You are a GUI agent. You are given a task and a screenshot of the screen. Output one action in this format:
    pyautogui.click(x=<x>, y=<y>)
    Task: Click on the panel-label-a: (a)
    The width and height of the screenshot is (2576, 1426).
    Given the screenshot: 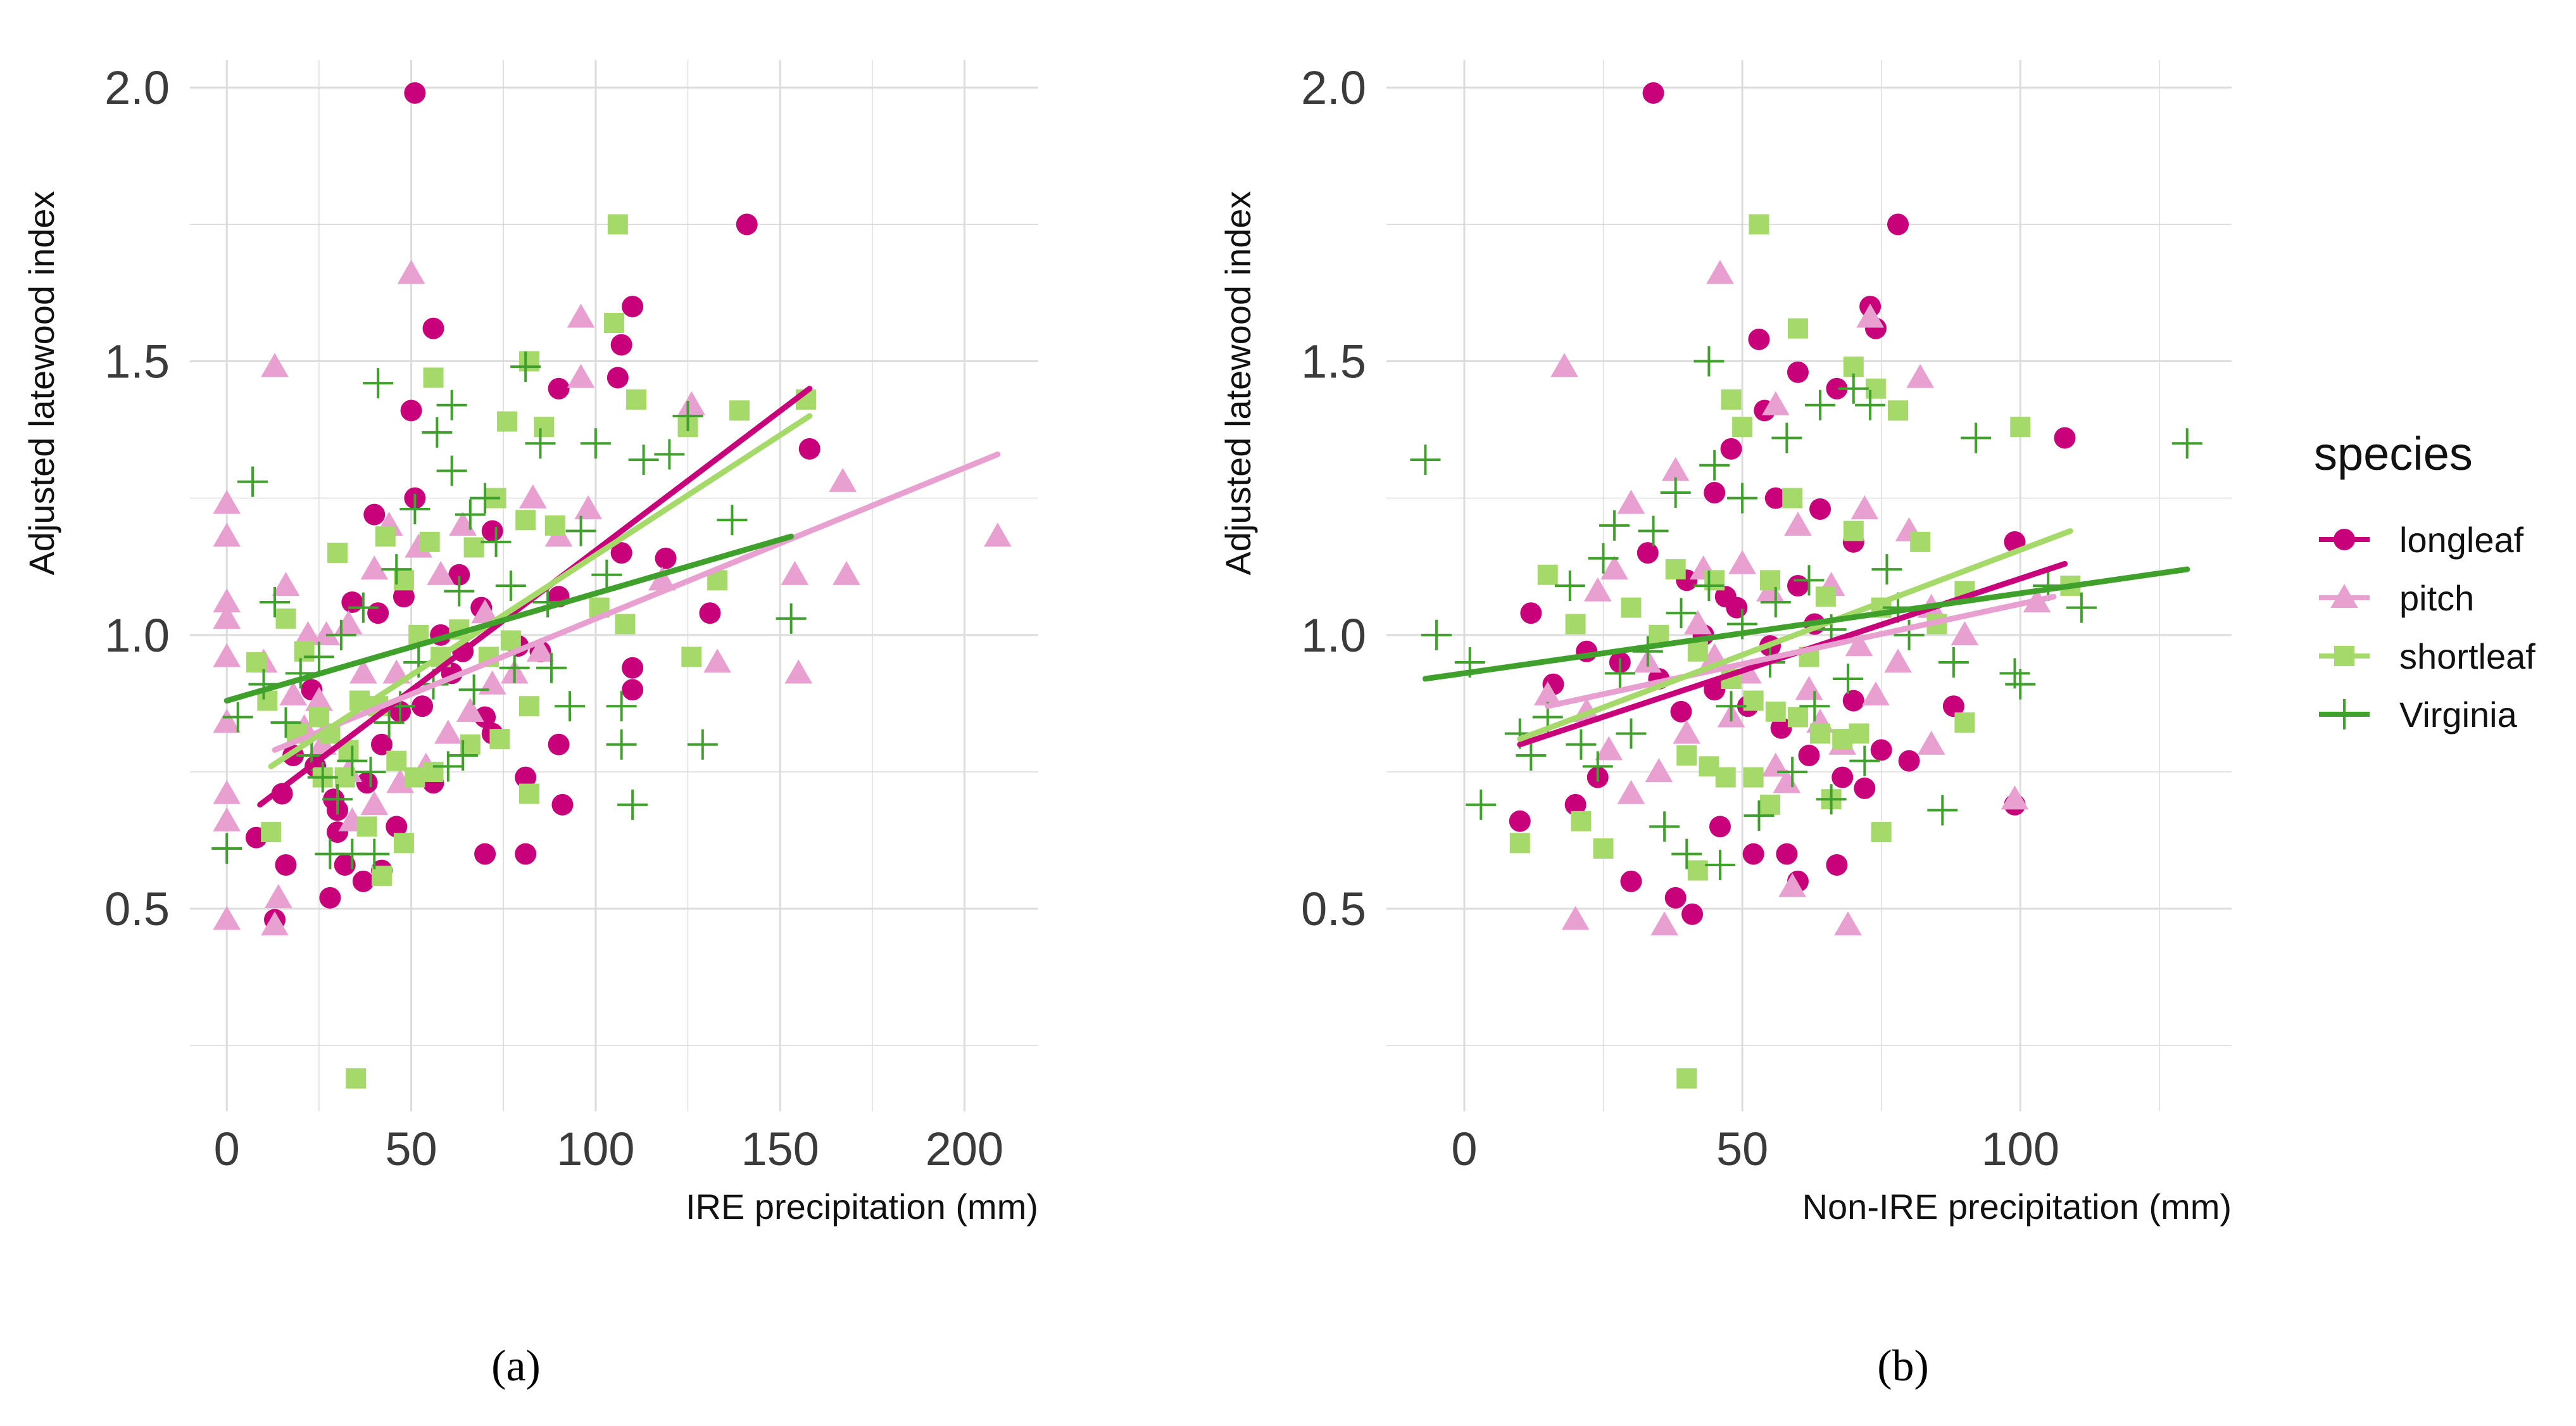 What is the action you would take?
    pyautogui.click(x=516, y=1366)
    